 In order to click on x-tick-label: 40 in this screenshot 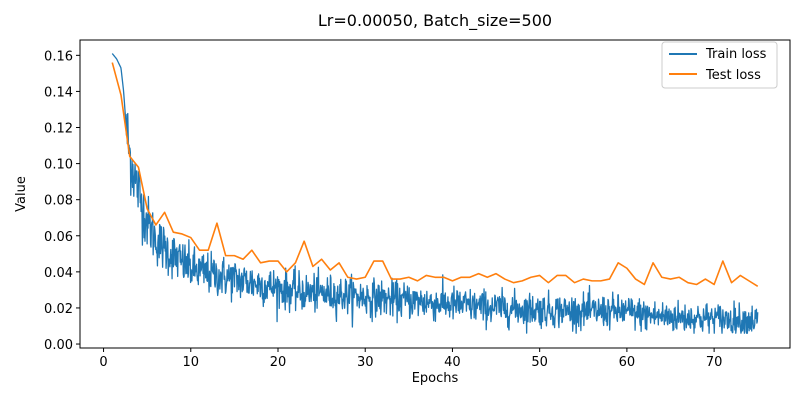, I will do `click(452, 362)`.